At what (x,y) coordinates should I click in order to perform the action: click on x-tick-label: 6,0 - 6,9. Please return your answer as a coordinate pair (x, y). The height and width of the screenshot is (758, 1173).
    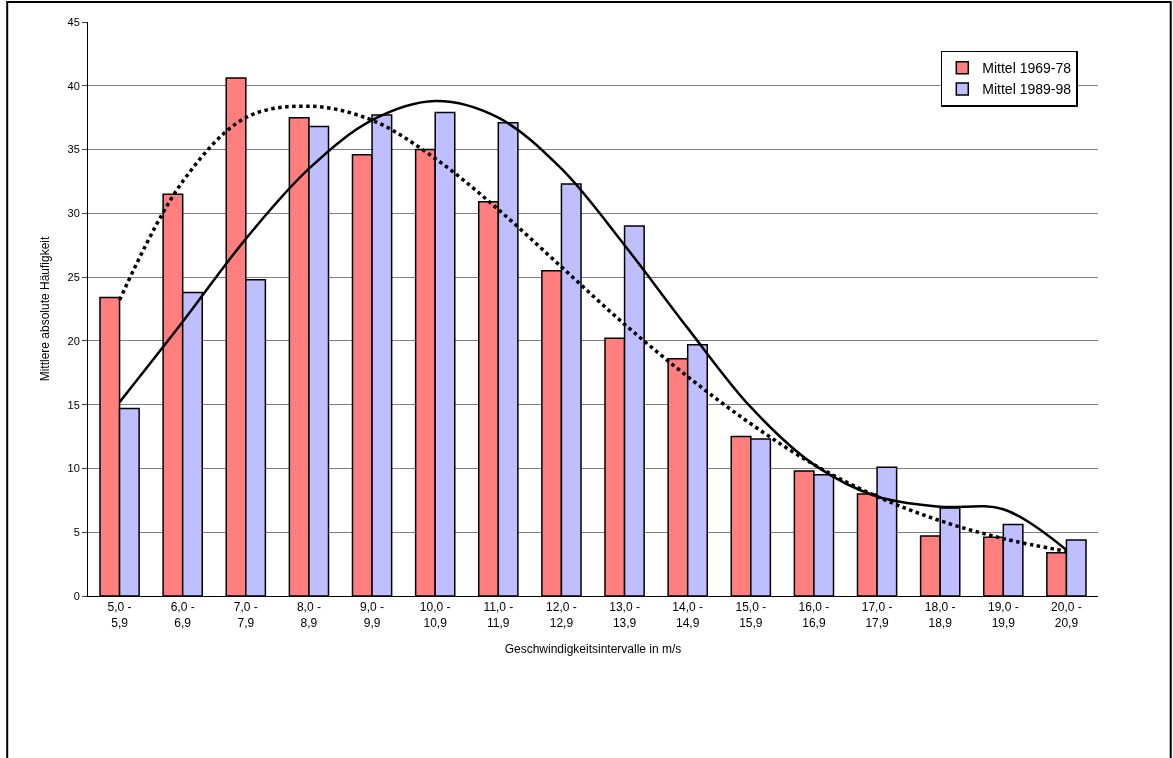
    Looking at the image, I should click on (182, 615).